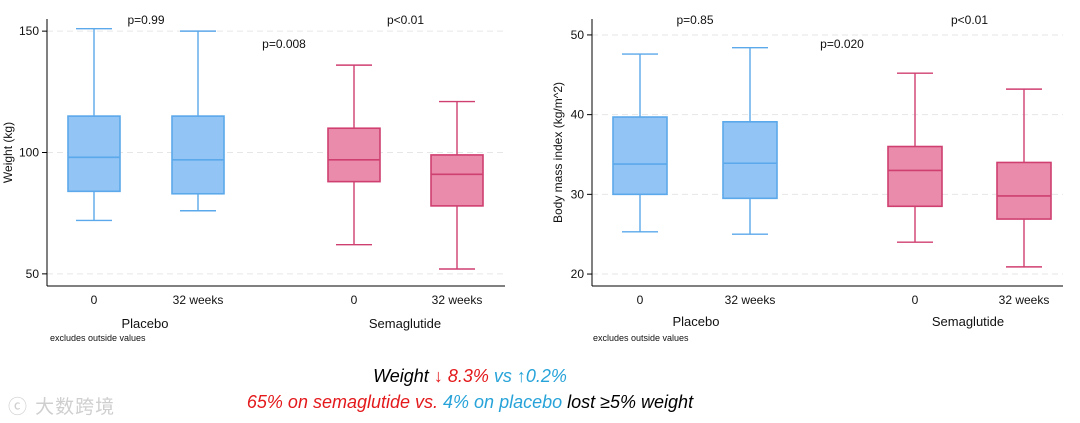 The width and height of the screenshot is (1080, 423). Describe the element at coordinates (842, 44) in the screenshot. I see `p-value-between-groups: p=0.020` at that location.